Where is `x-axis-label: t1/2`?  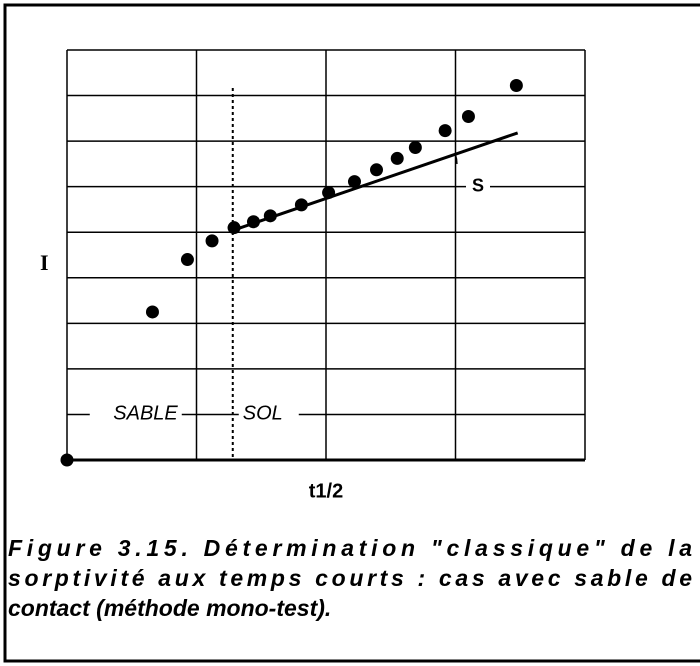 x-axis-label: t1/2 is located at coordinates (326, 491).